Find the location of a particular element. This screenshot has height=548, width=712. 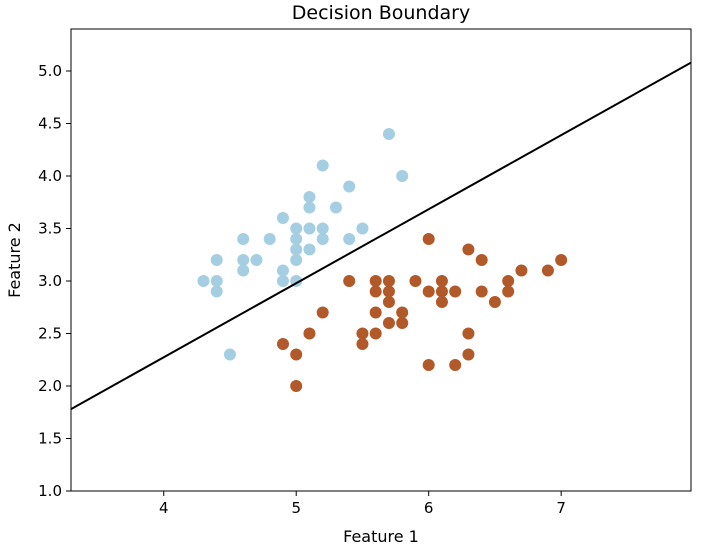

x-axis: 4 5 6 7 is located at coordinates (362, 504).